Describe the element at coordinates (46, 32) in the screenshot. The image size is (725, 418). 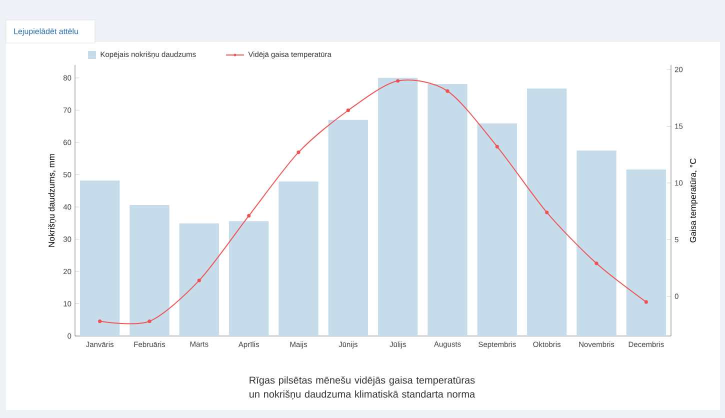
I see `text: Lejupielādēt attēlu` at that location.